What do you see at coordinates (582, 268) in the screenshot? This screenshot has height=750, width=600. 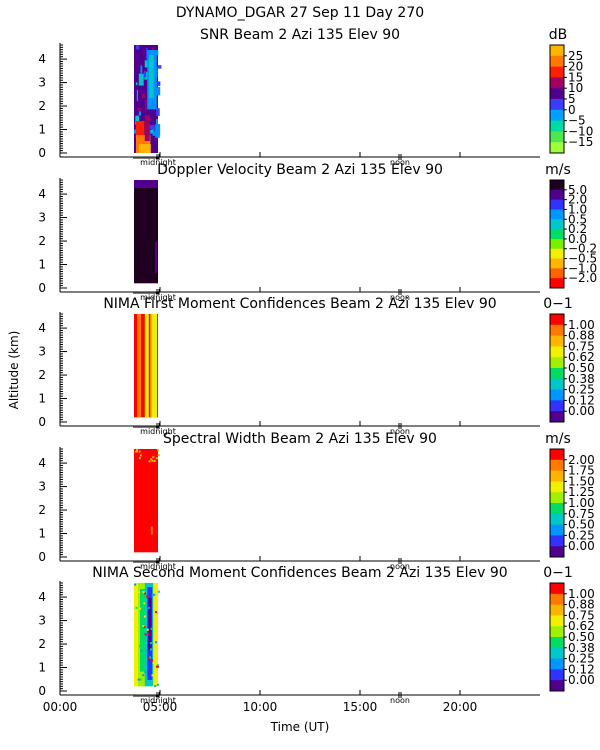 I see `colorbar-label: −1.0` at bounding box center [582, 268].